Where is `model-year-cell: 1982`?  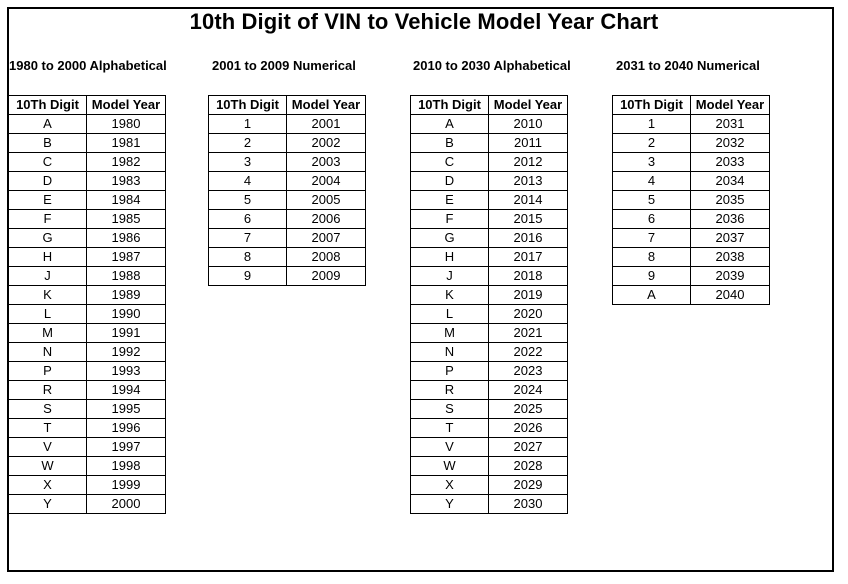
model-year-cell: 1982 is located at coordinates (126, 162).